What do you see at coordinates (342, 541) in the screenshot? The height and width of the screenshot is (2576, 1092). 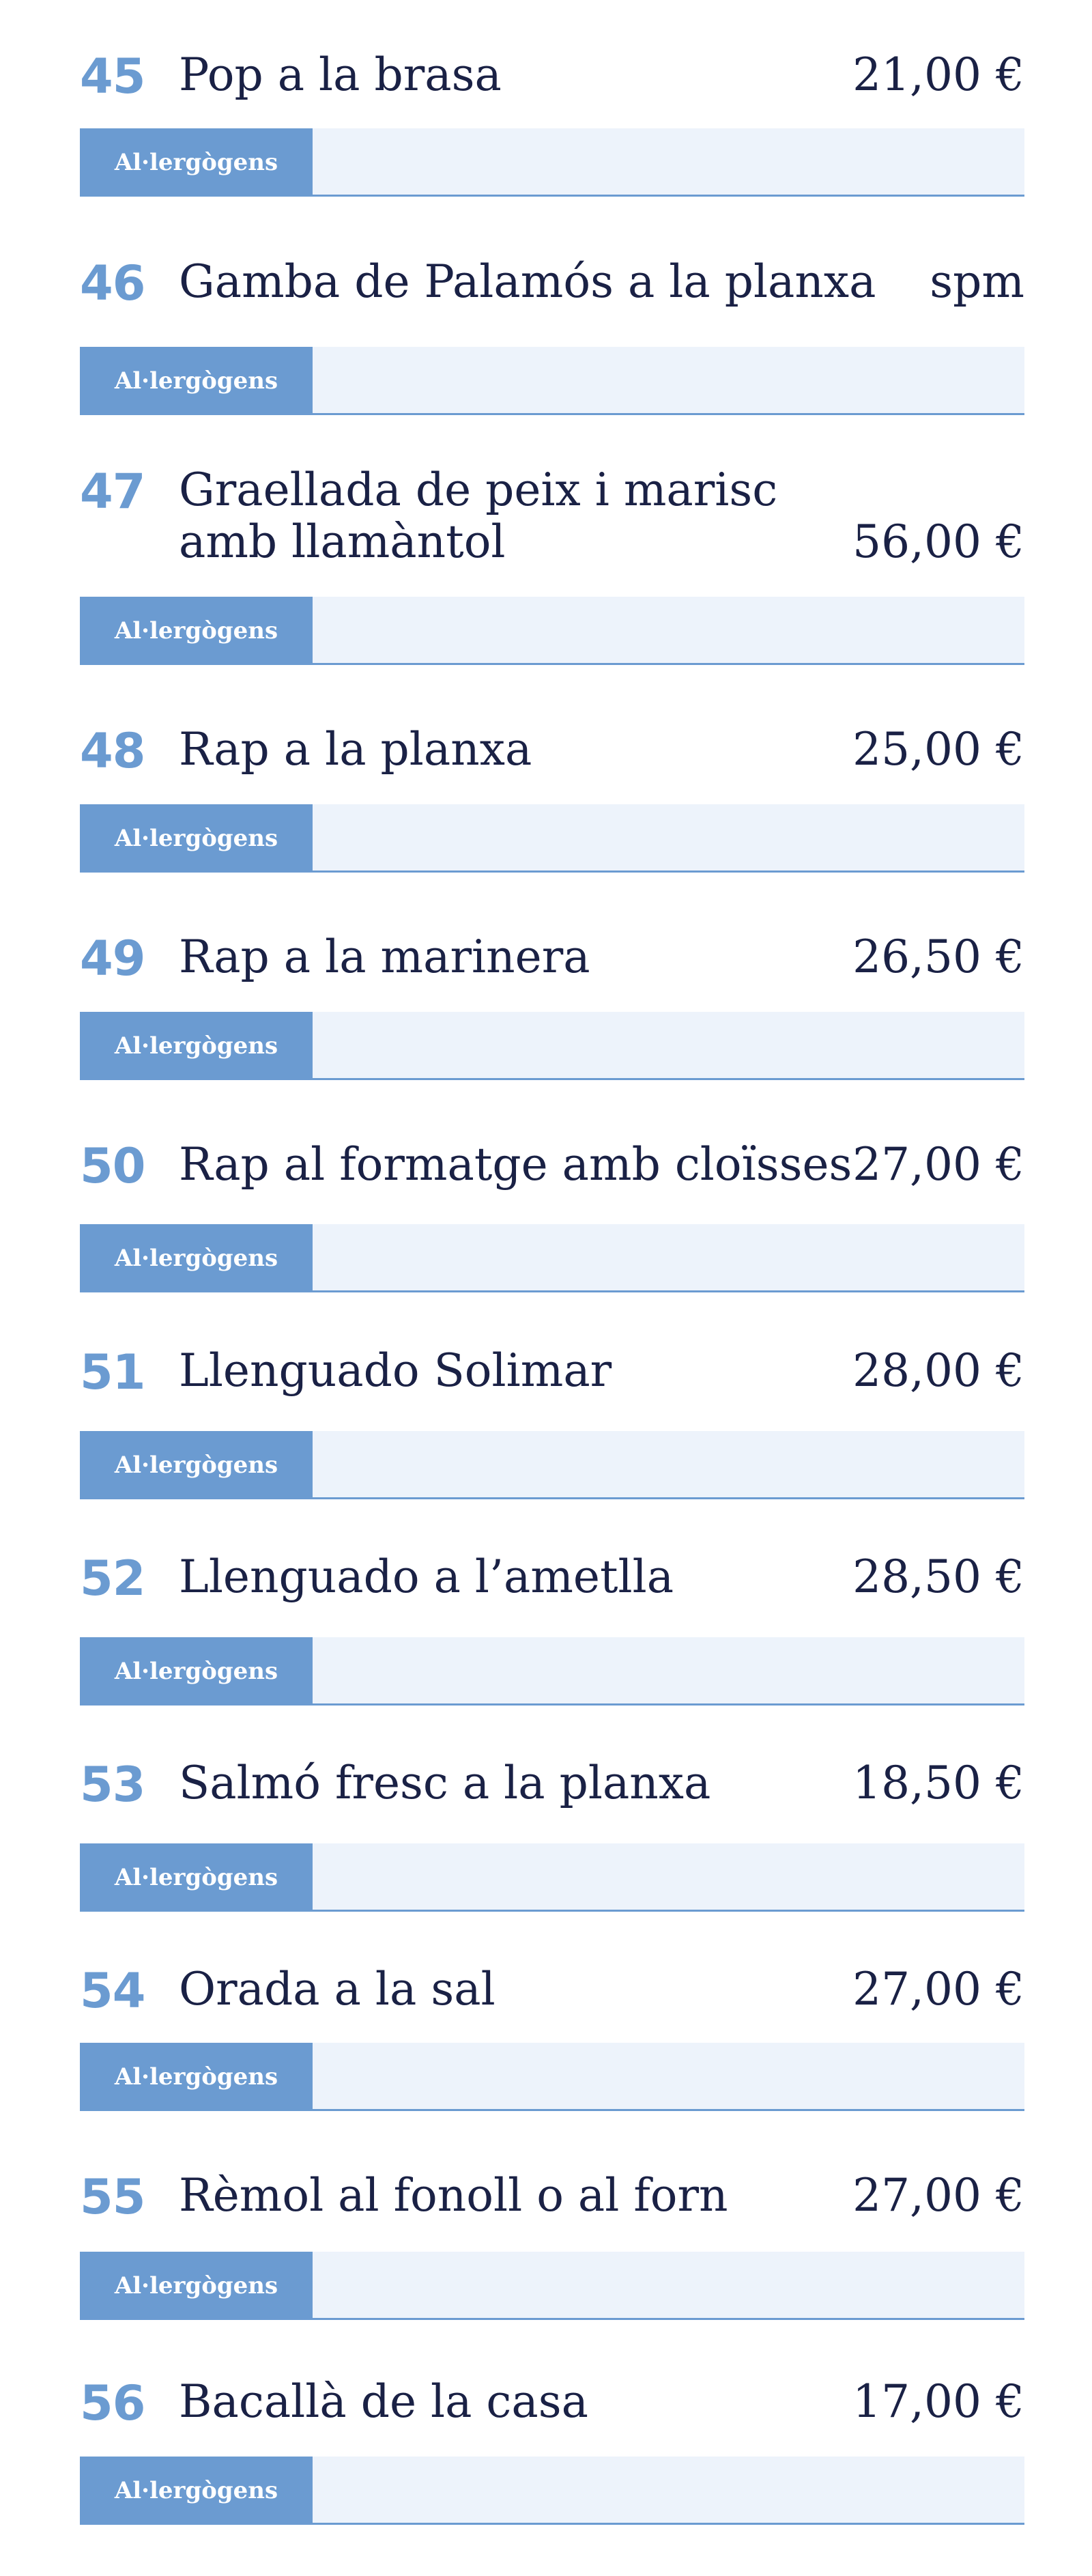 I see `item-name-line2: amb llamàntol` at bounding box center [342, 541].